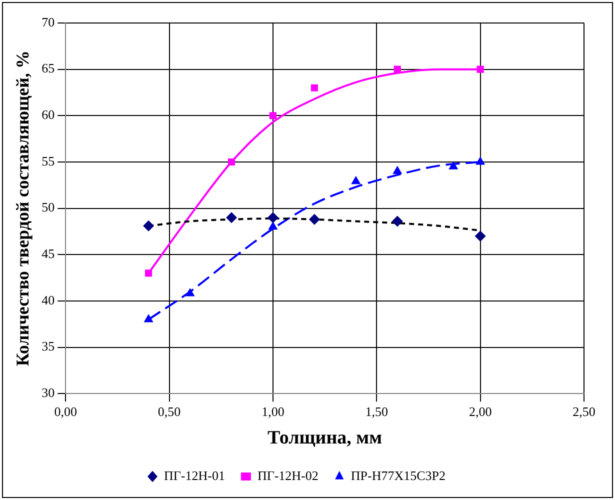 Image resolution: width=615 pixels, height=500 pixels. What do you see at coordinates (273, 411) in the screenshot?
I see `x-tick-label: 1,00` at bounding box center [273, 411].